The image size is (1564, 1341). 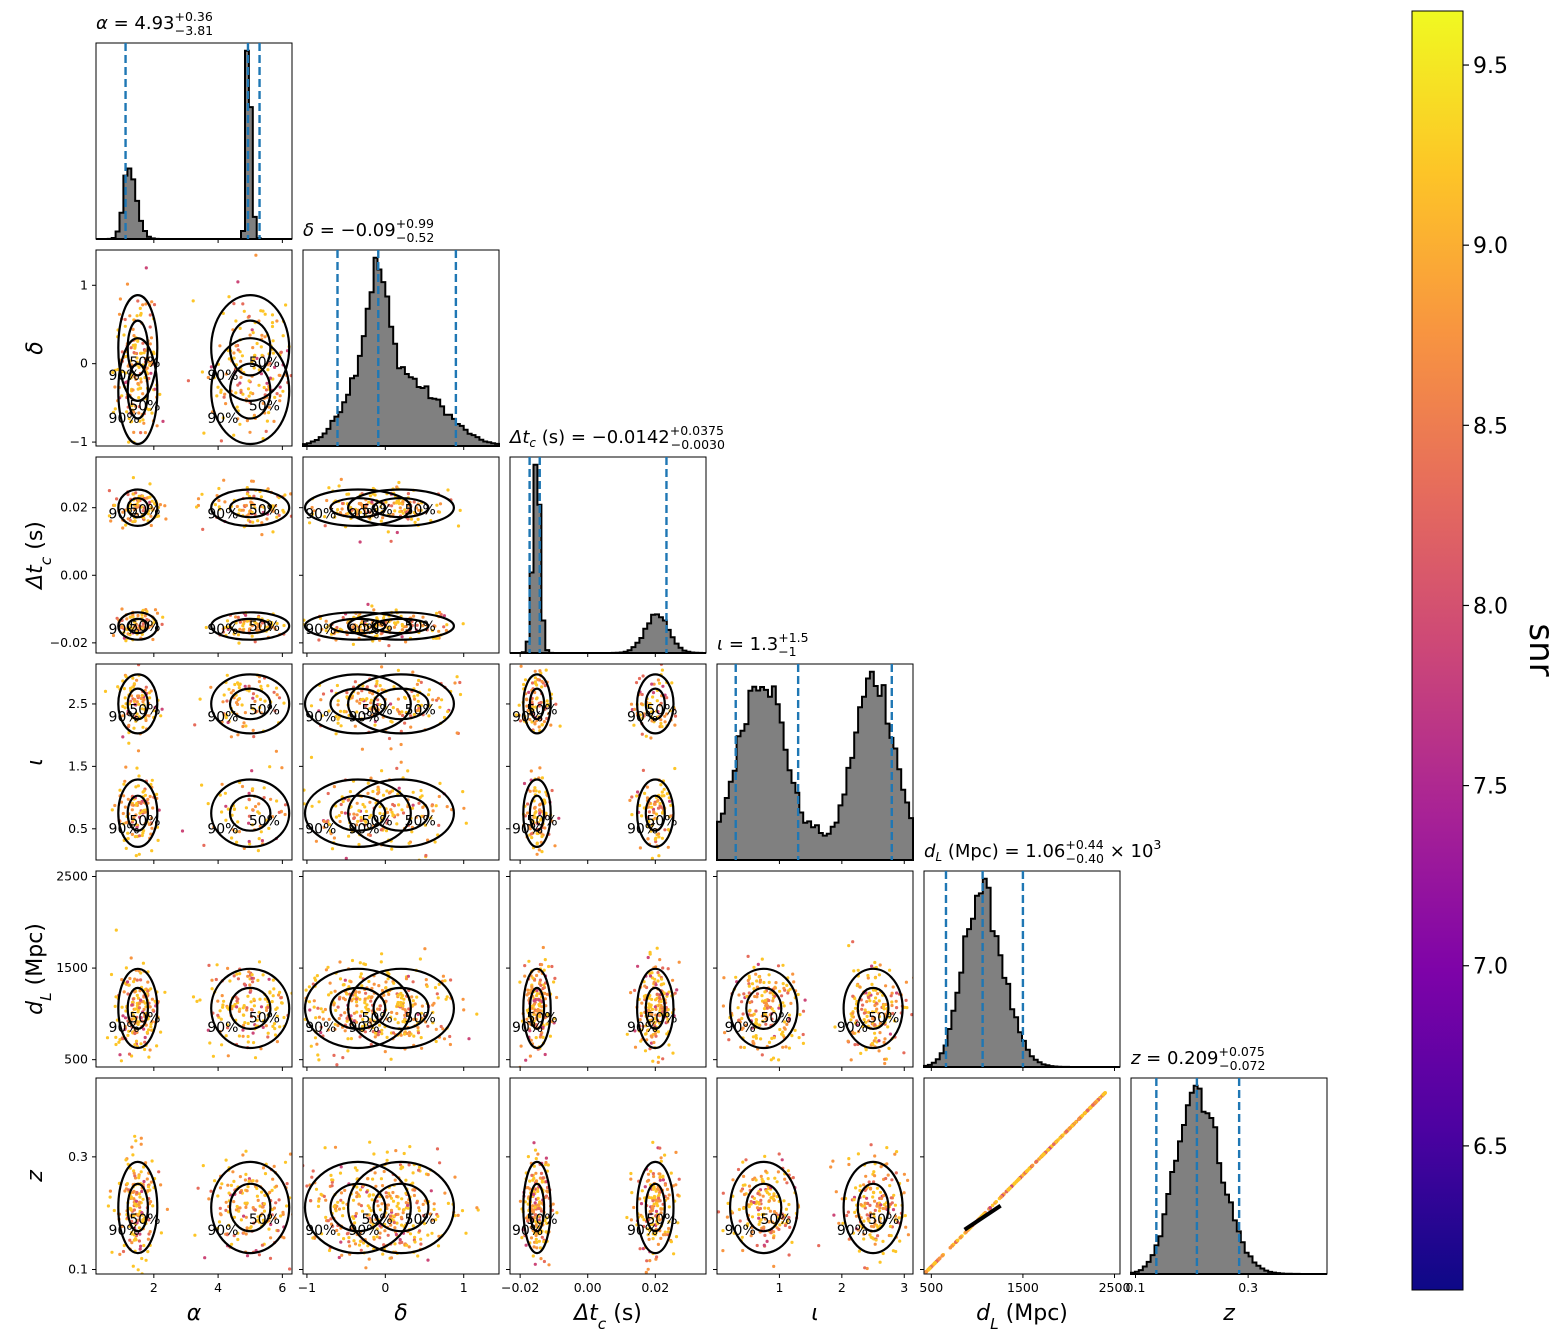 I want to click on hist-panel-iota: ι = 1.3+1.5 −1, so click(x=815, y=745).